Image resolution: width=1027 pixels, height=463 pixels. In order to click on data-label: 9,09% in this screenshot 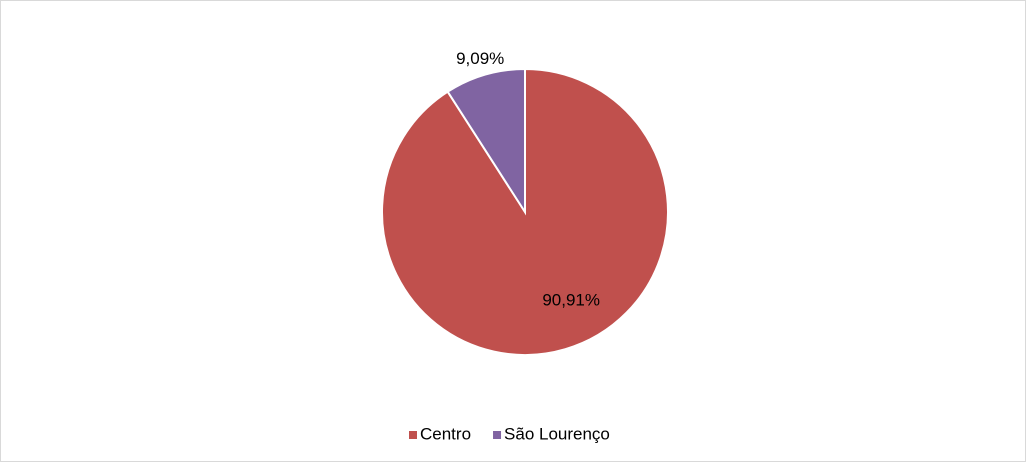, I will do `click(480, 58)`.